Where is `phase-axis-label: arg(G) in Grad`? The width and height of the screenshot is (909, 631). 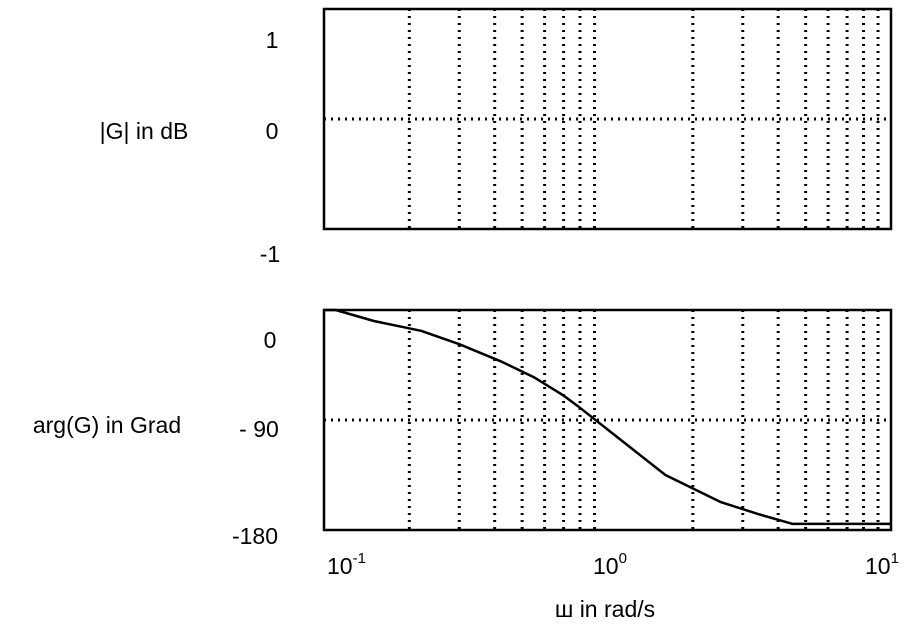
phase-axis-label: arg(G) in Grad is located at coordinates (107, 425).